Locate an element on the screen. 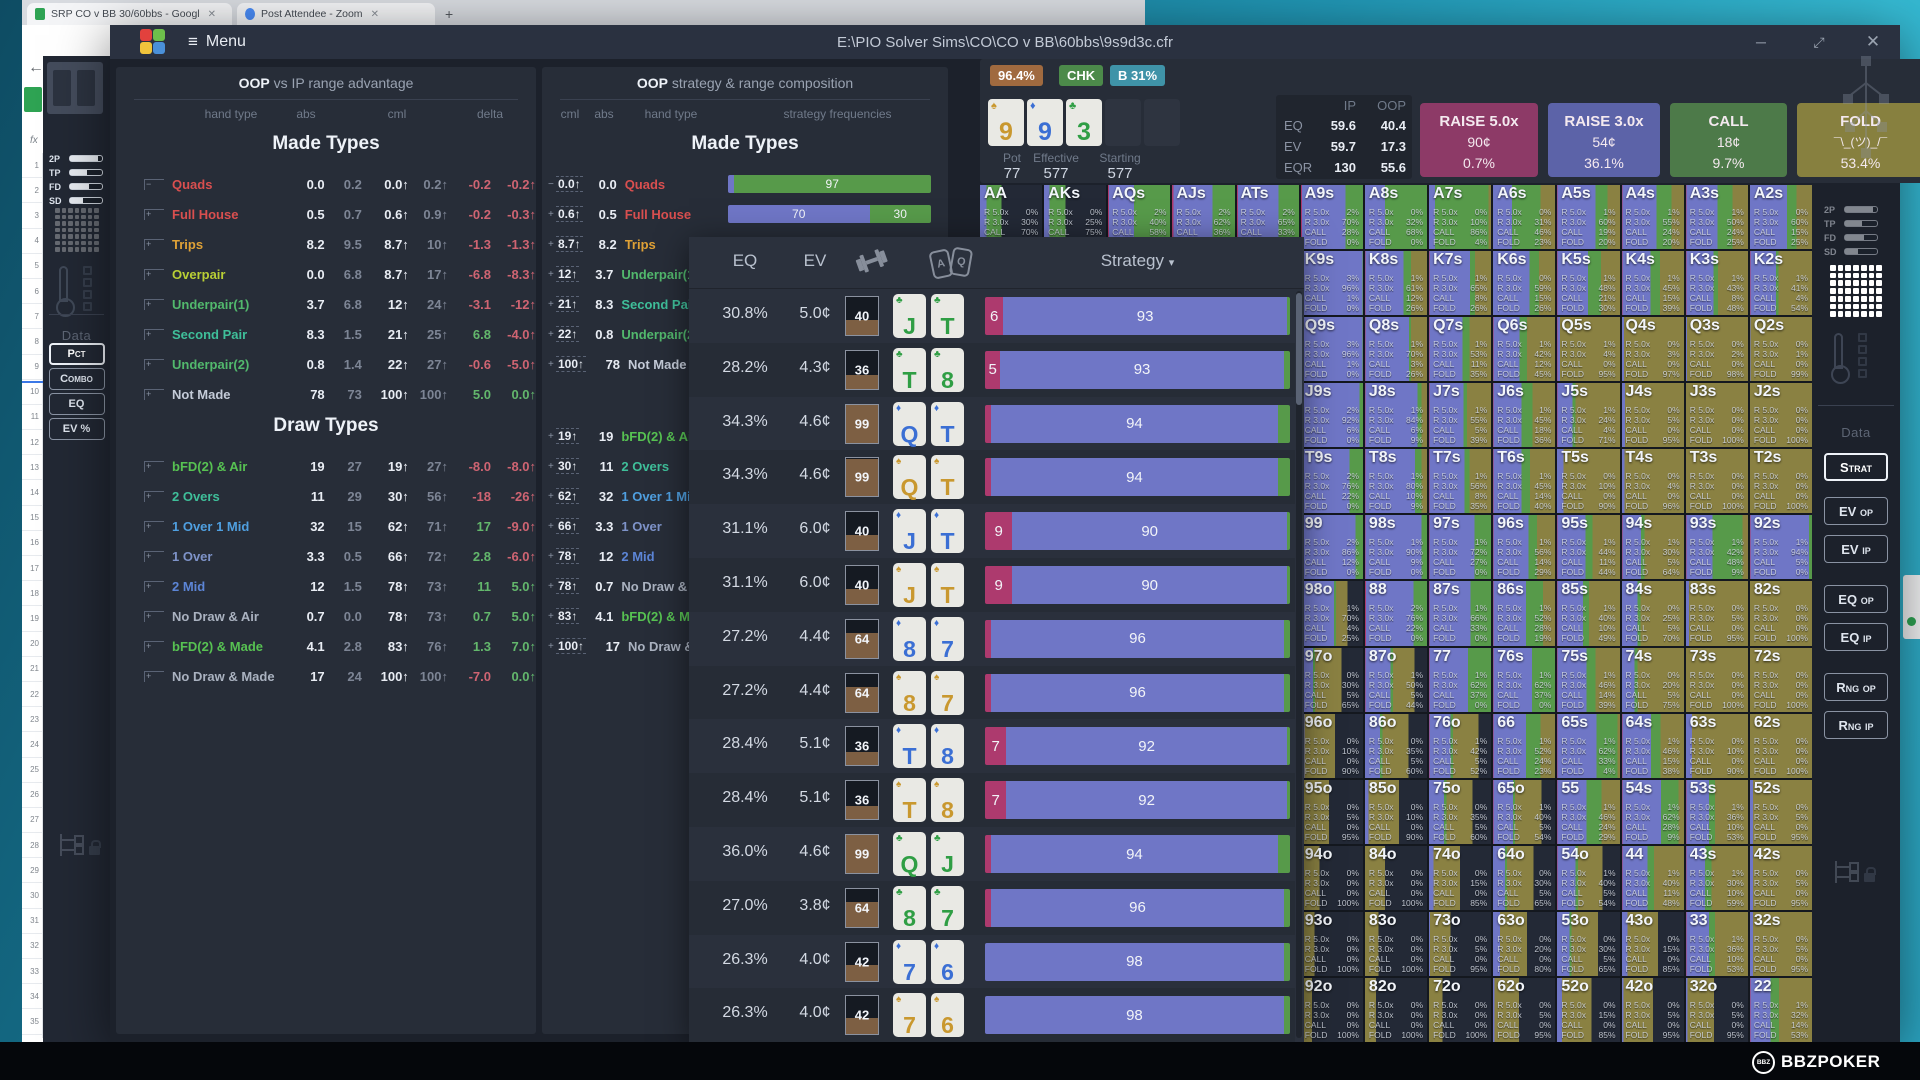 Image resolution: width=1920 pixels, height=1080 pixels. display-slider-sd: SD is located at coordinates (1851, 251).